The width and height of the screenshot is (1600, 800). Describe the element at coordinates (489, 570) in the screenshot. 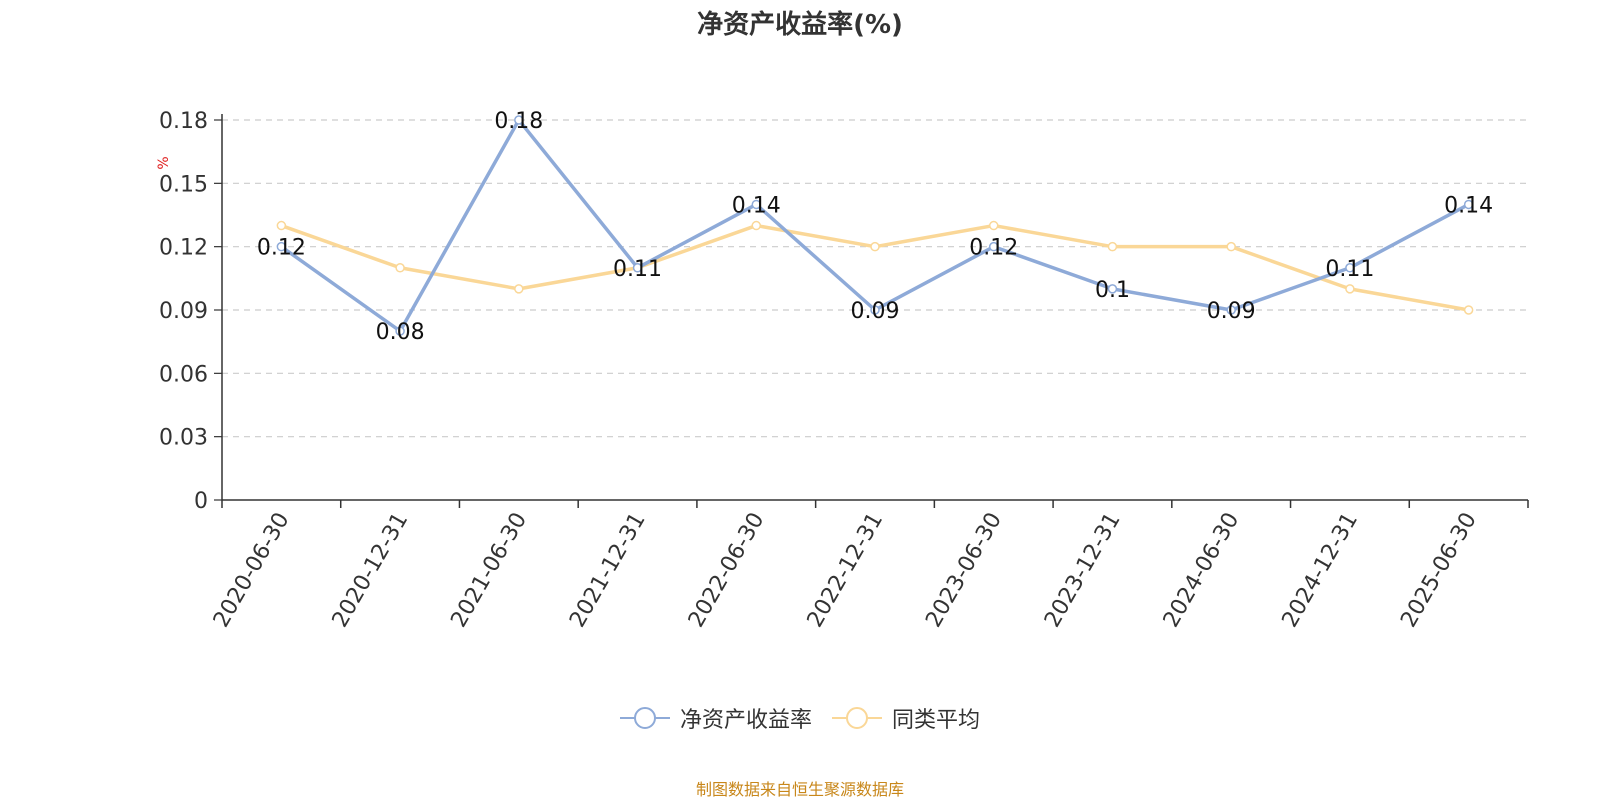

I see `x-tick-label: 2021-06-30` at that location.